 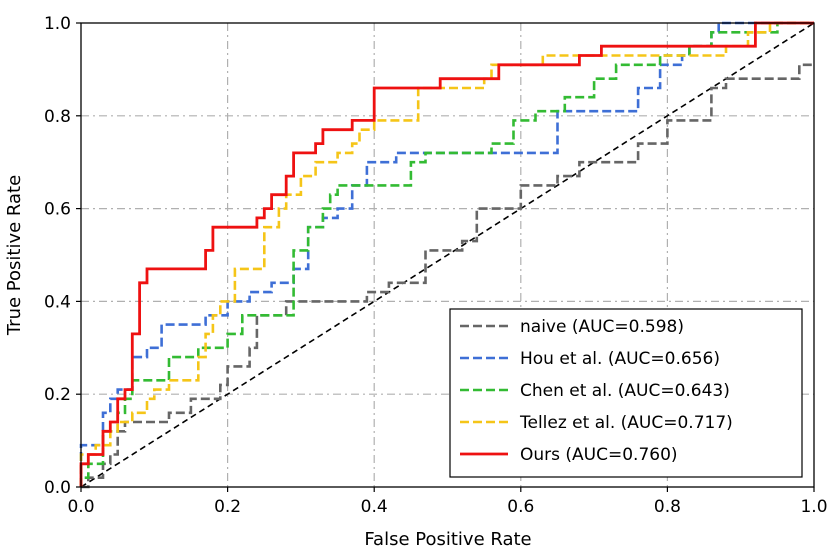 I want to click on legend-label: Tellez et al. (AUC=0.717), so click(x=626, y=423).